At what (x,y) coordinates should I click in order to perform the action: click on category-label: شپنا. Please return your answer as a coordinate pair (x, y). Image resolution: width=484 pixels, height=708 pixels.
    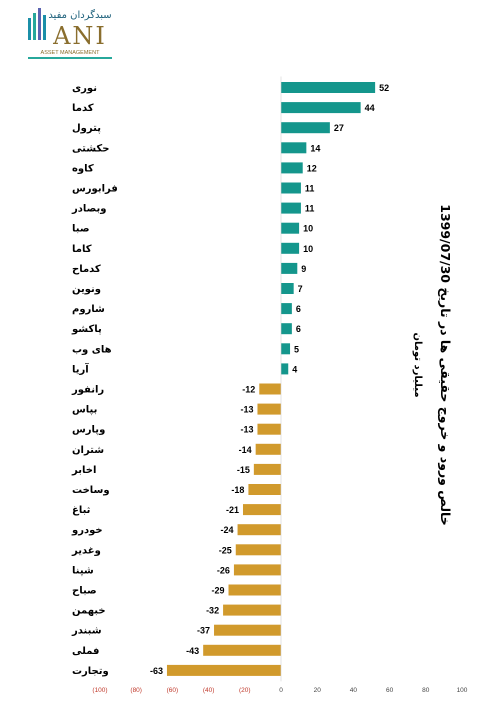
    Looking at the image, I should click on (83, 570).